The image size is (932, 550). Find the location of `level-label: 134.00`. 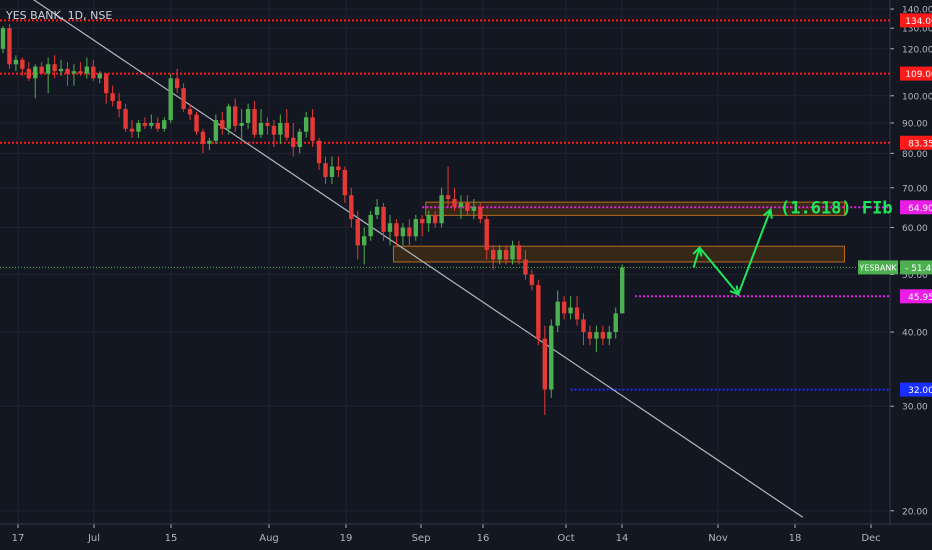

level-label: 134.00 is located at coordinates (918, 22).